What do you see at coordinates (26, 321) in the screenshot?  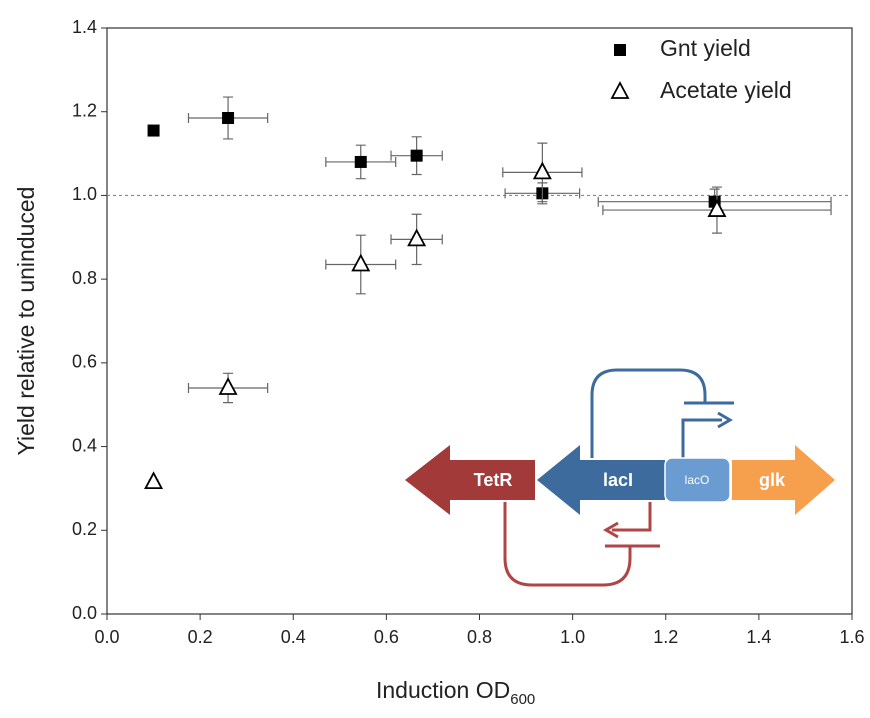 I see `y-axis-label: Yield relative to uninduced` at bounding box center [26, 321].